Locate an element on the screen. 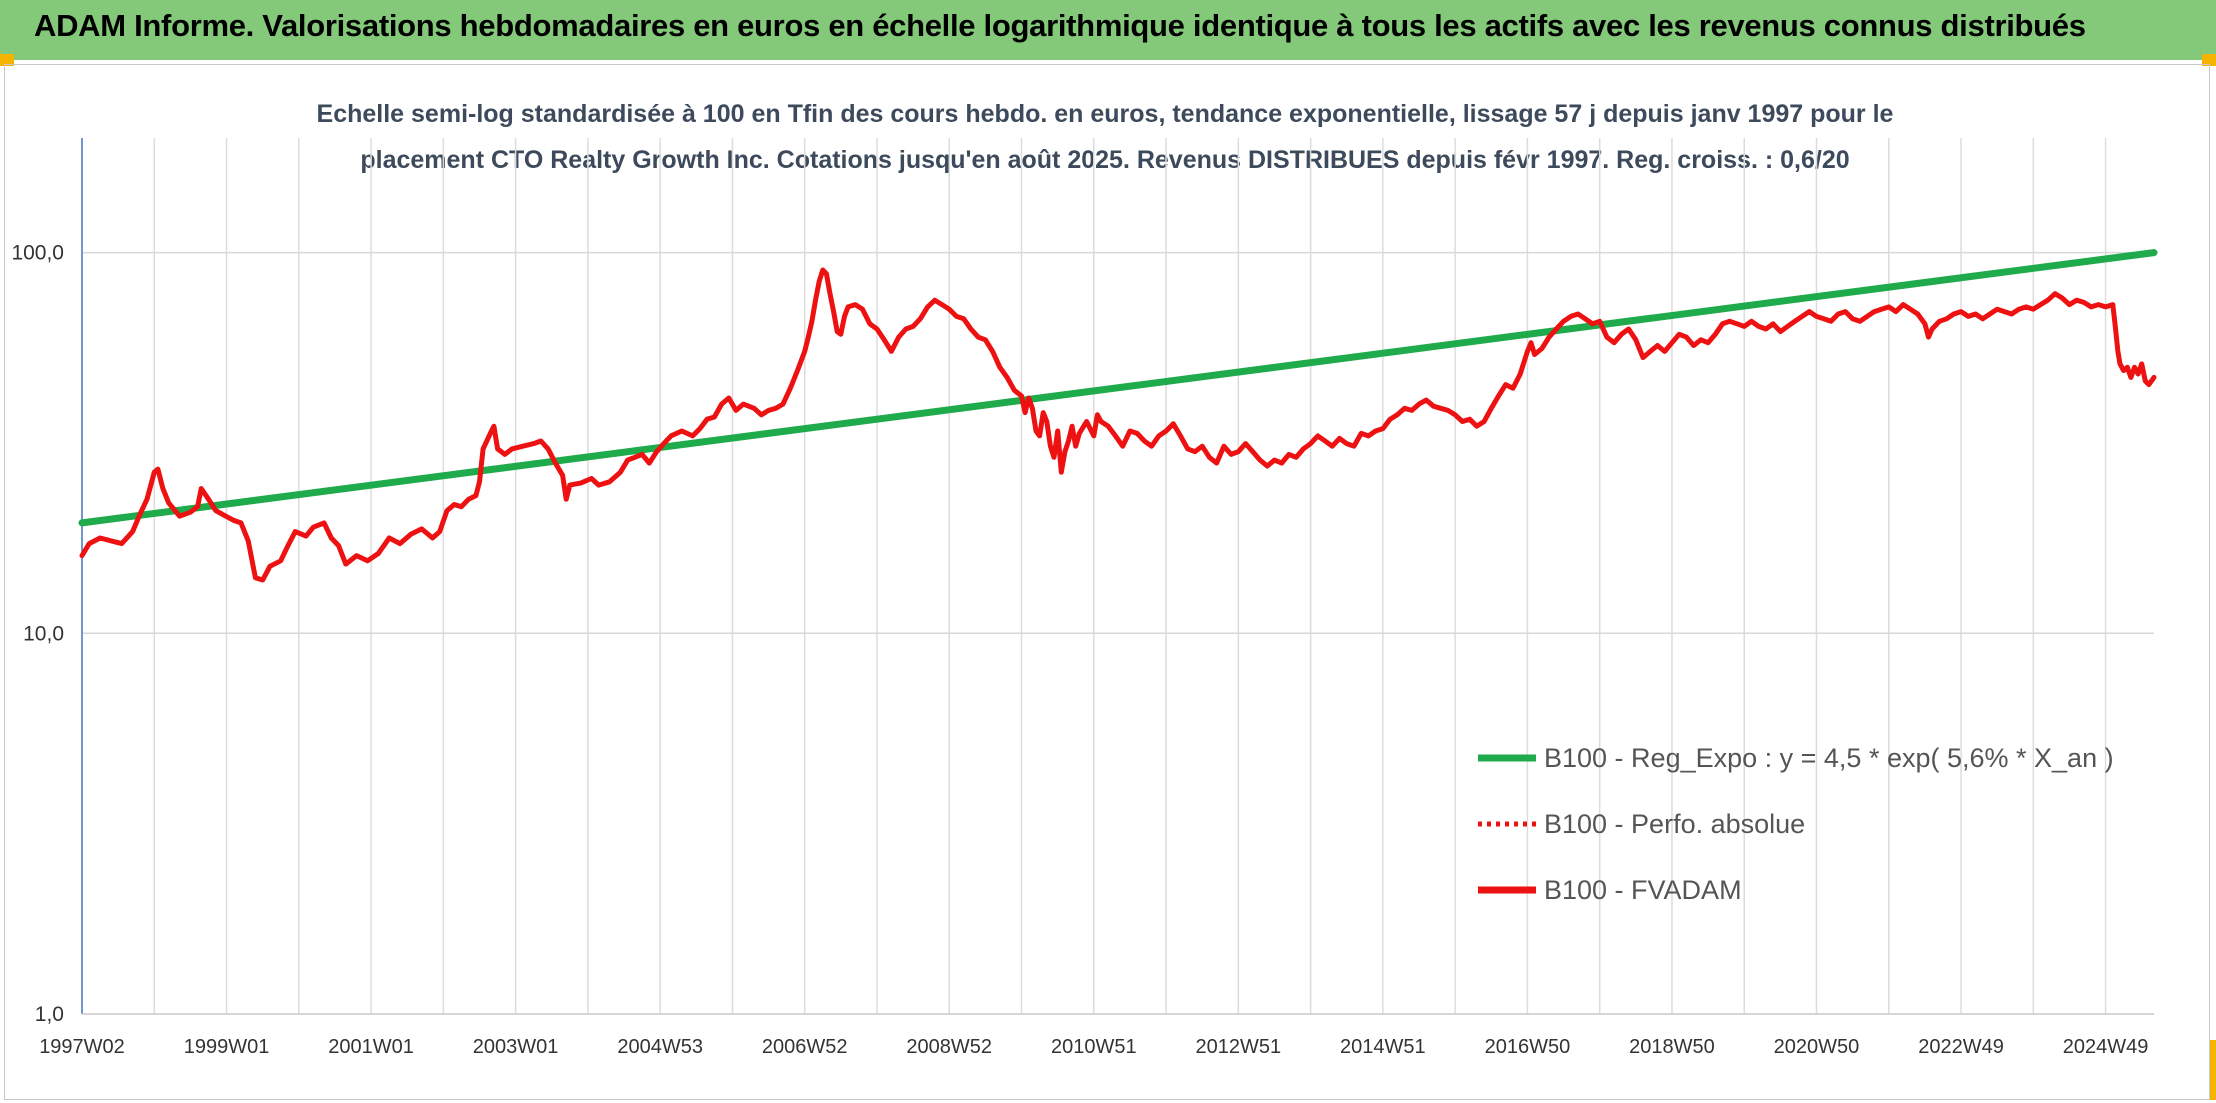 This screenshot has height=1103, width=2216. x-tick-label: 1999W01 is located at coordinates (227, 1047).